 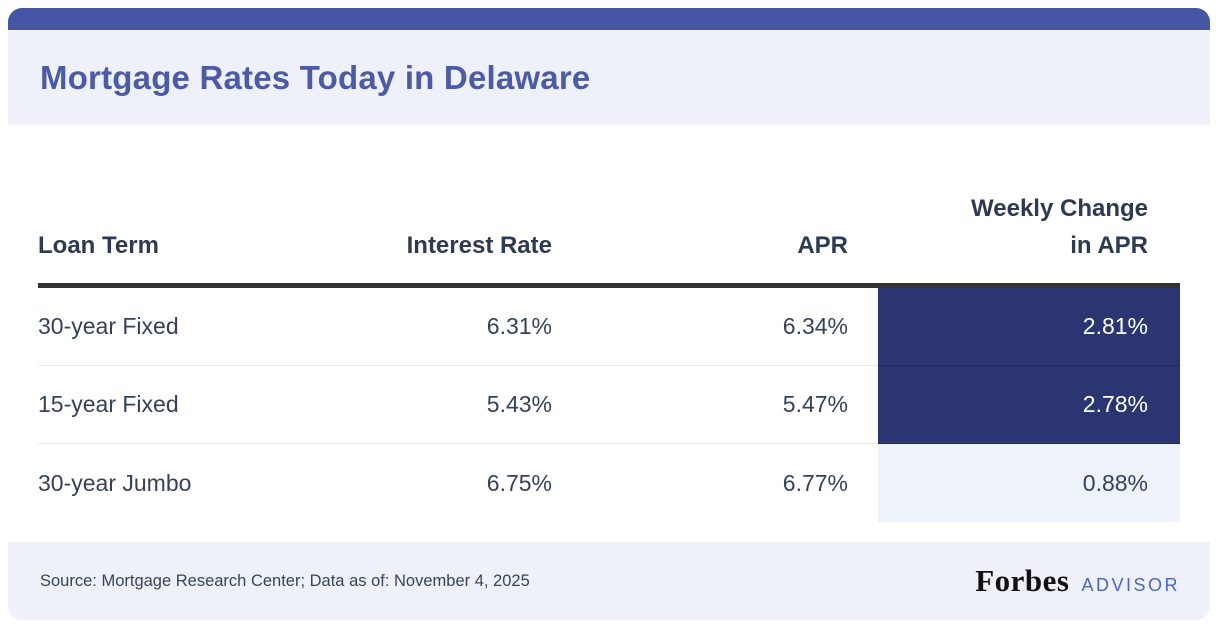 I want to click on column-header-weekly-change-line1: Weekly Change, so click(x=1059, y=208).